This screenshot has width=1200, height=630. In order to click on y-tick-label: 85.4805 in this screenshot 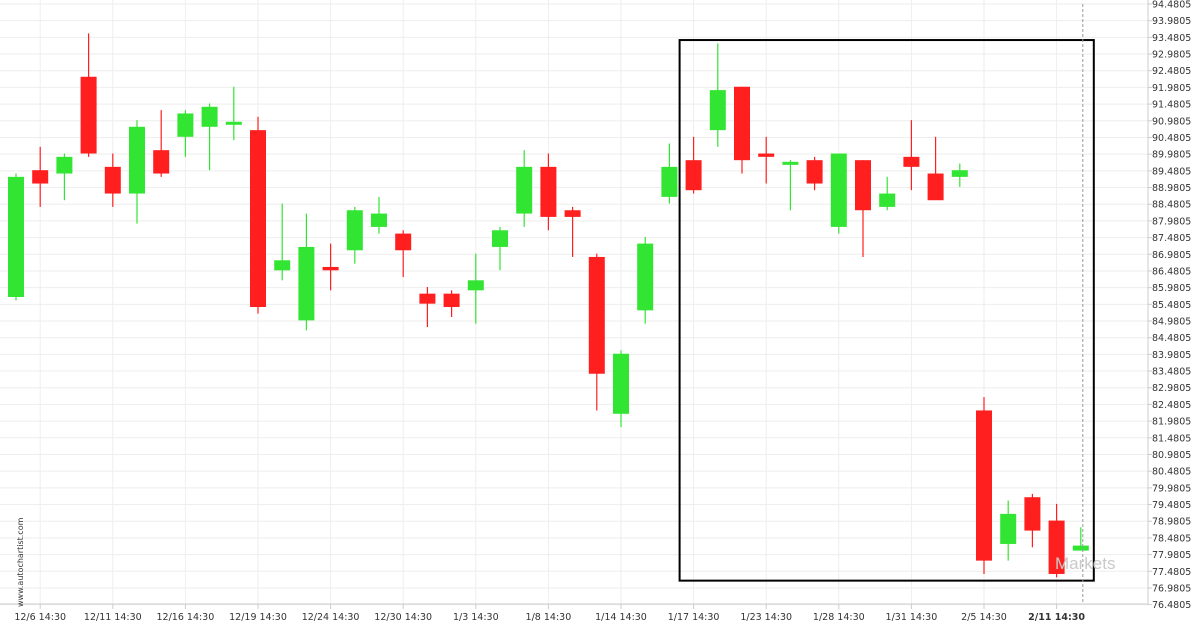, I will do `click(1171, 305)`.